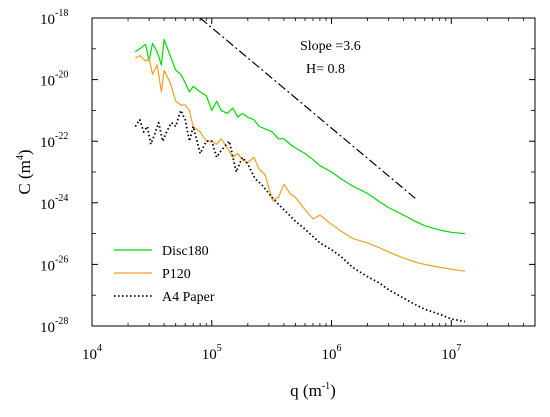  Describe the element at coordinates (451, 353) in the screenshot. I see `x-tick-label: 10⁷` at that location.